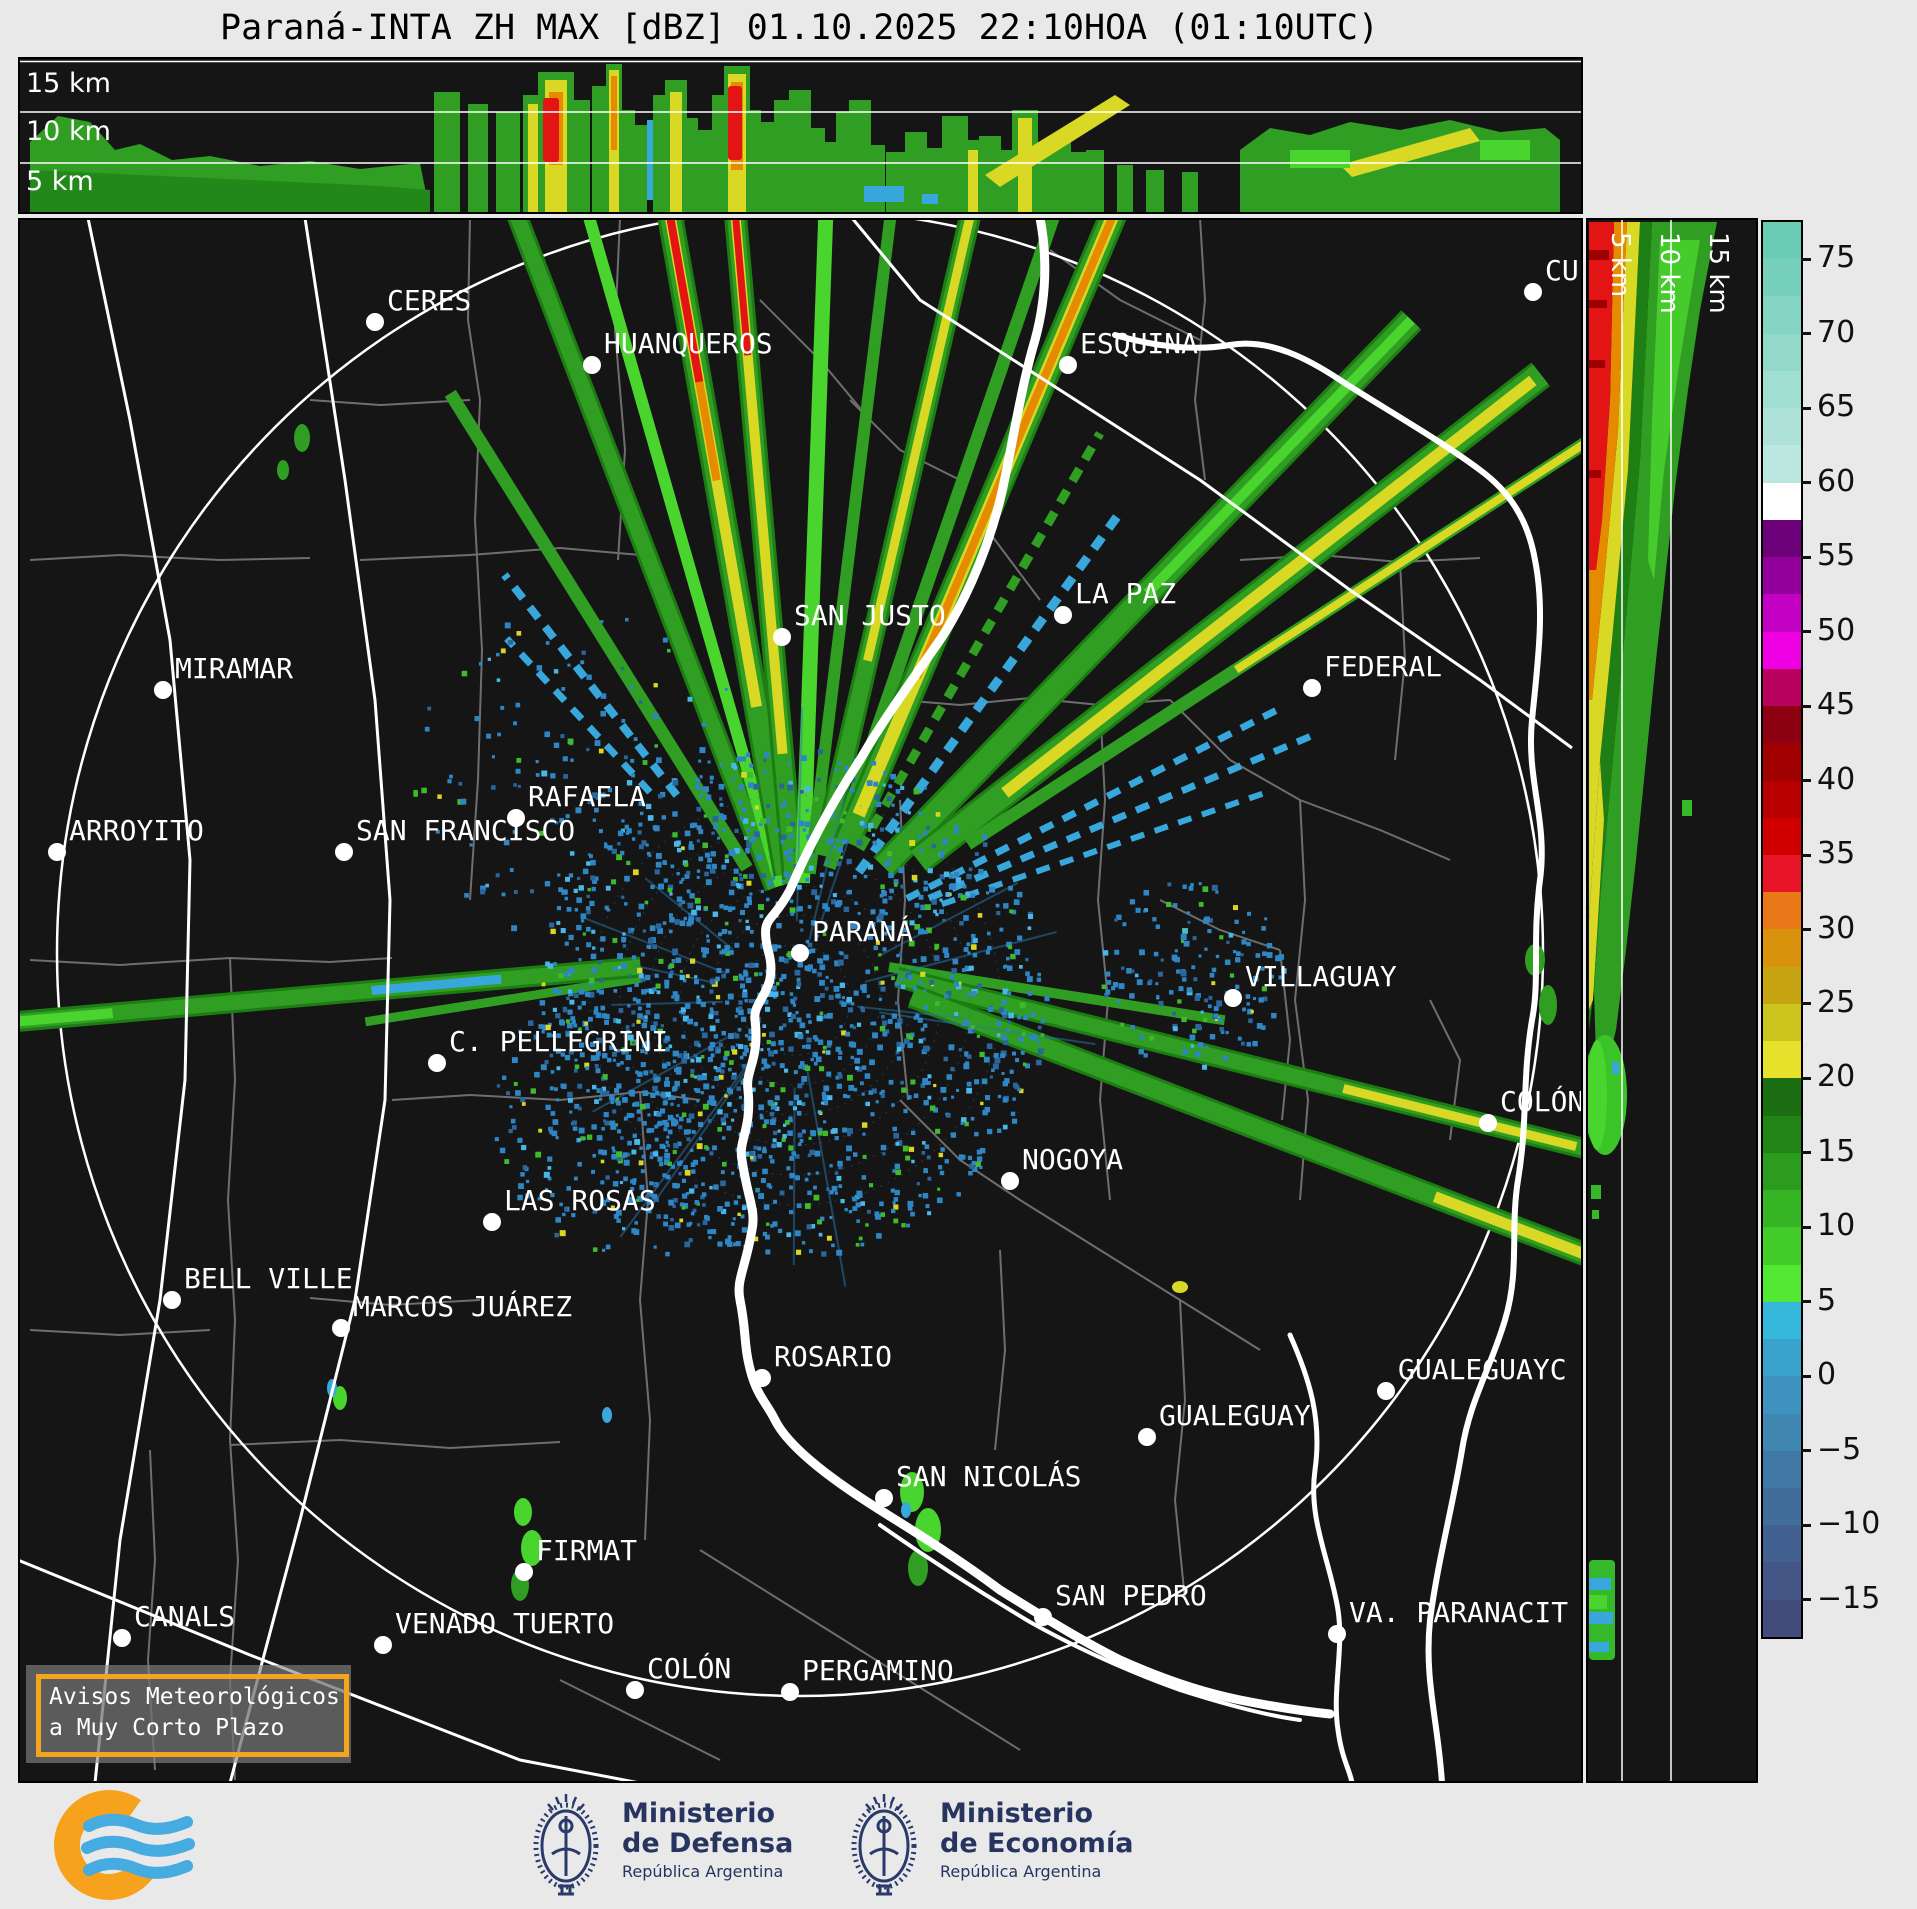 Image resolution: width=1917 pixels, height=1909 pixels. Describe the element at coordinates (1836, 556) in the screenshot. I see `colorbar-tick-label: 55` at that location.